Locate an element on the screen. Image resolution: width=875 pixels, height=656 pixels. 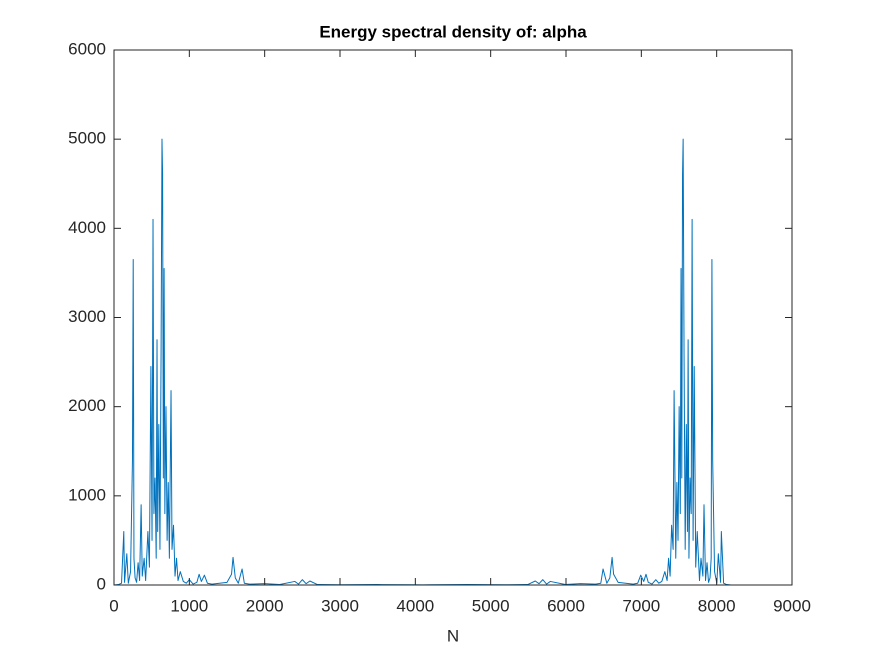
y-tick-label: 5000 is located at coordinates (87, 138).